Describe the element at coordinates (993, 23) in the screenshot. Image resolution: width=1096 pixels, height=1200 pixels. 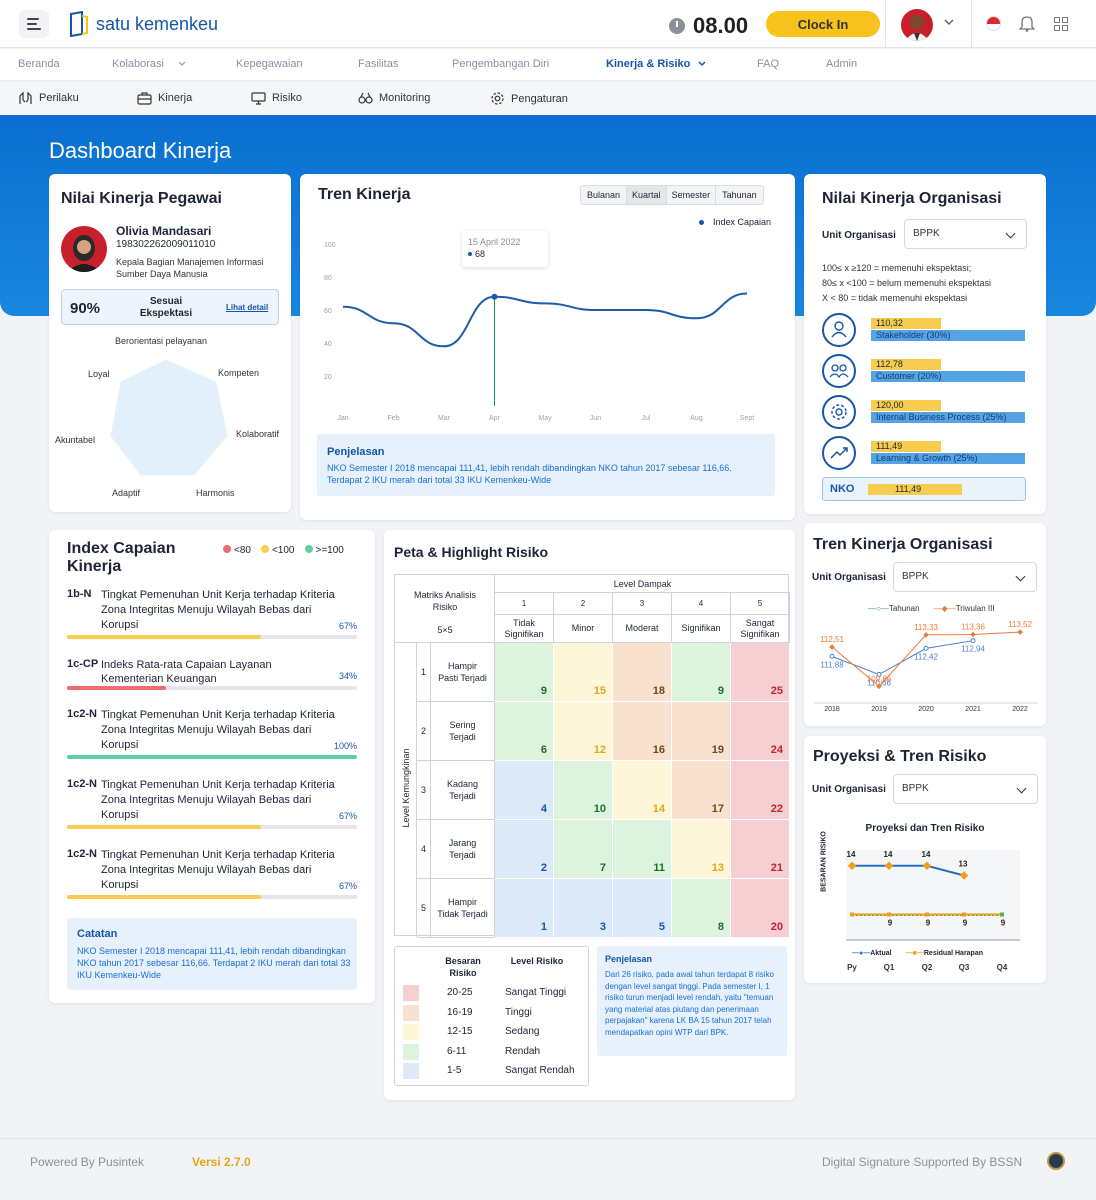
I see `language-flag-icon` at that location.